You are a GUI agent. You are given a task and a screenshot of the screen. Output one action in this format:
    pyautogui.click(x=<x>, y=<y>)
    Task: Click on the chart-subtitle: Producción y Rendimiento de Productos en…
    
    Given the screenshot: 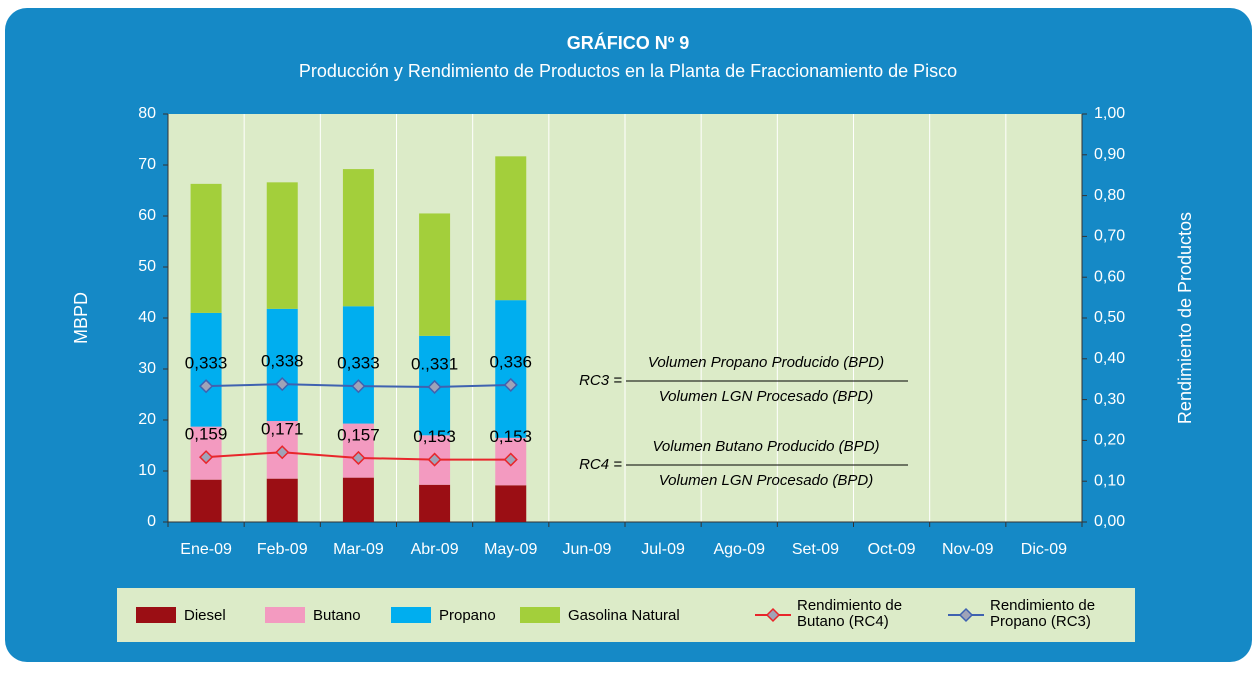 What is the action you would take?
    pyautogui.click(x=628, y=71)
    